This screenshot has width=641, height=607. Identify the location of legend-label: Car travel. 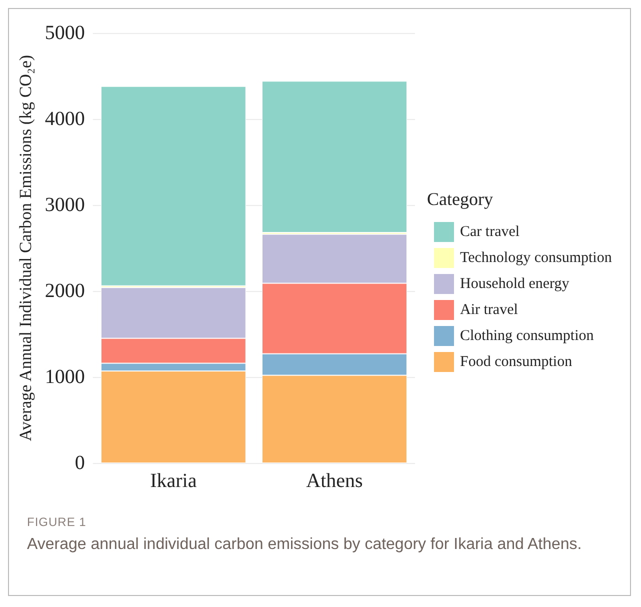
(490, 232).